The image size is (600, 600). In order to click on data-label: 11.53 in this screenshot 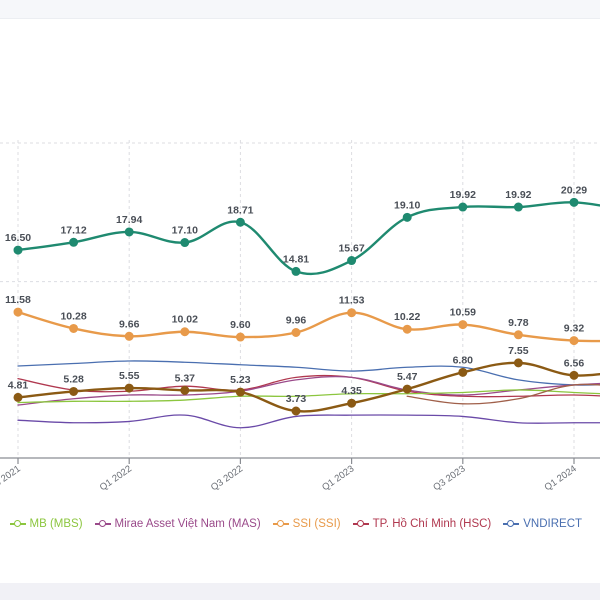, I will do `click(352, 301)`.